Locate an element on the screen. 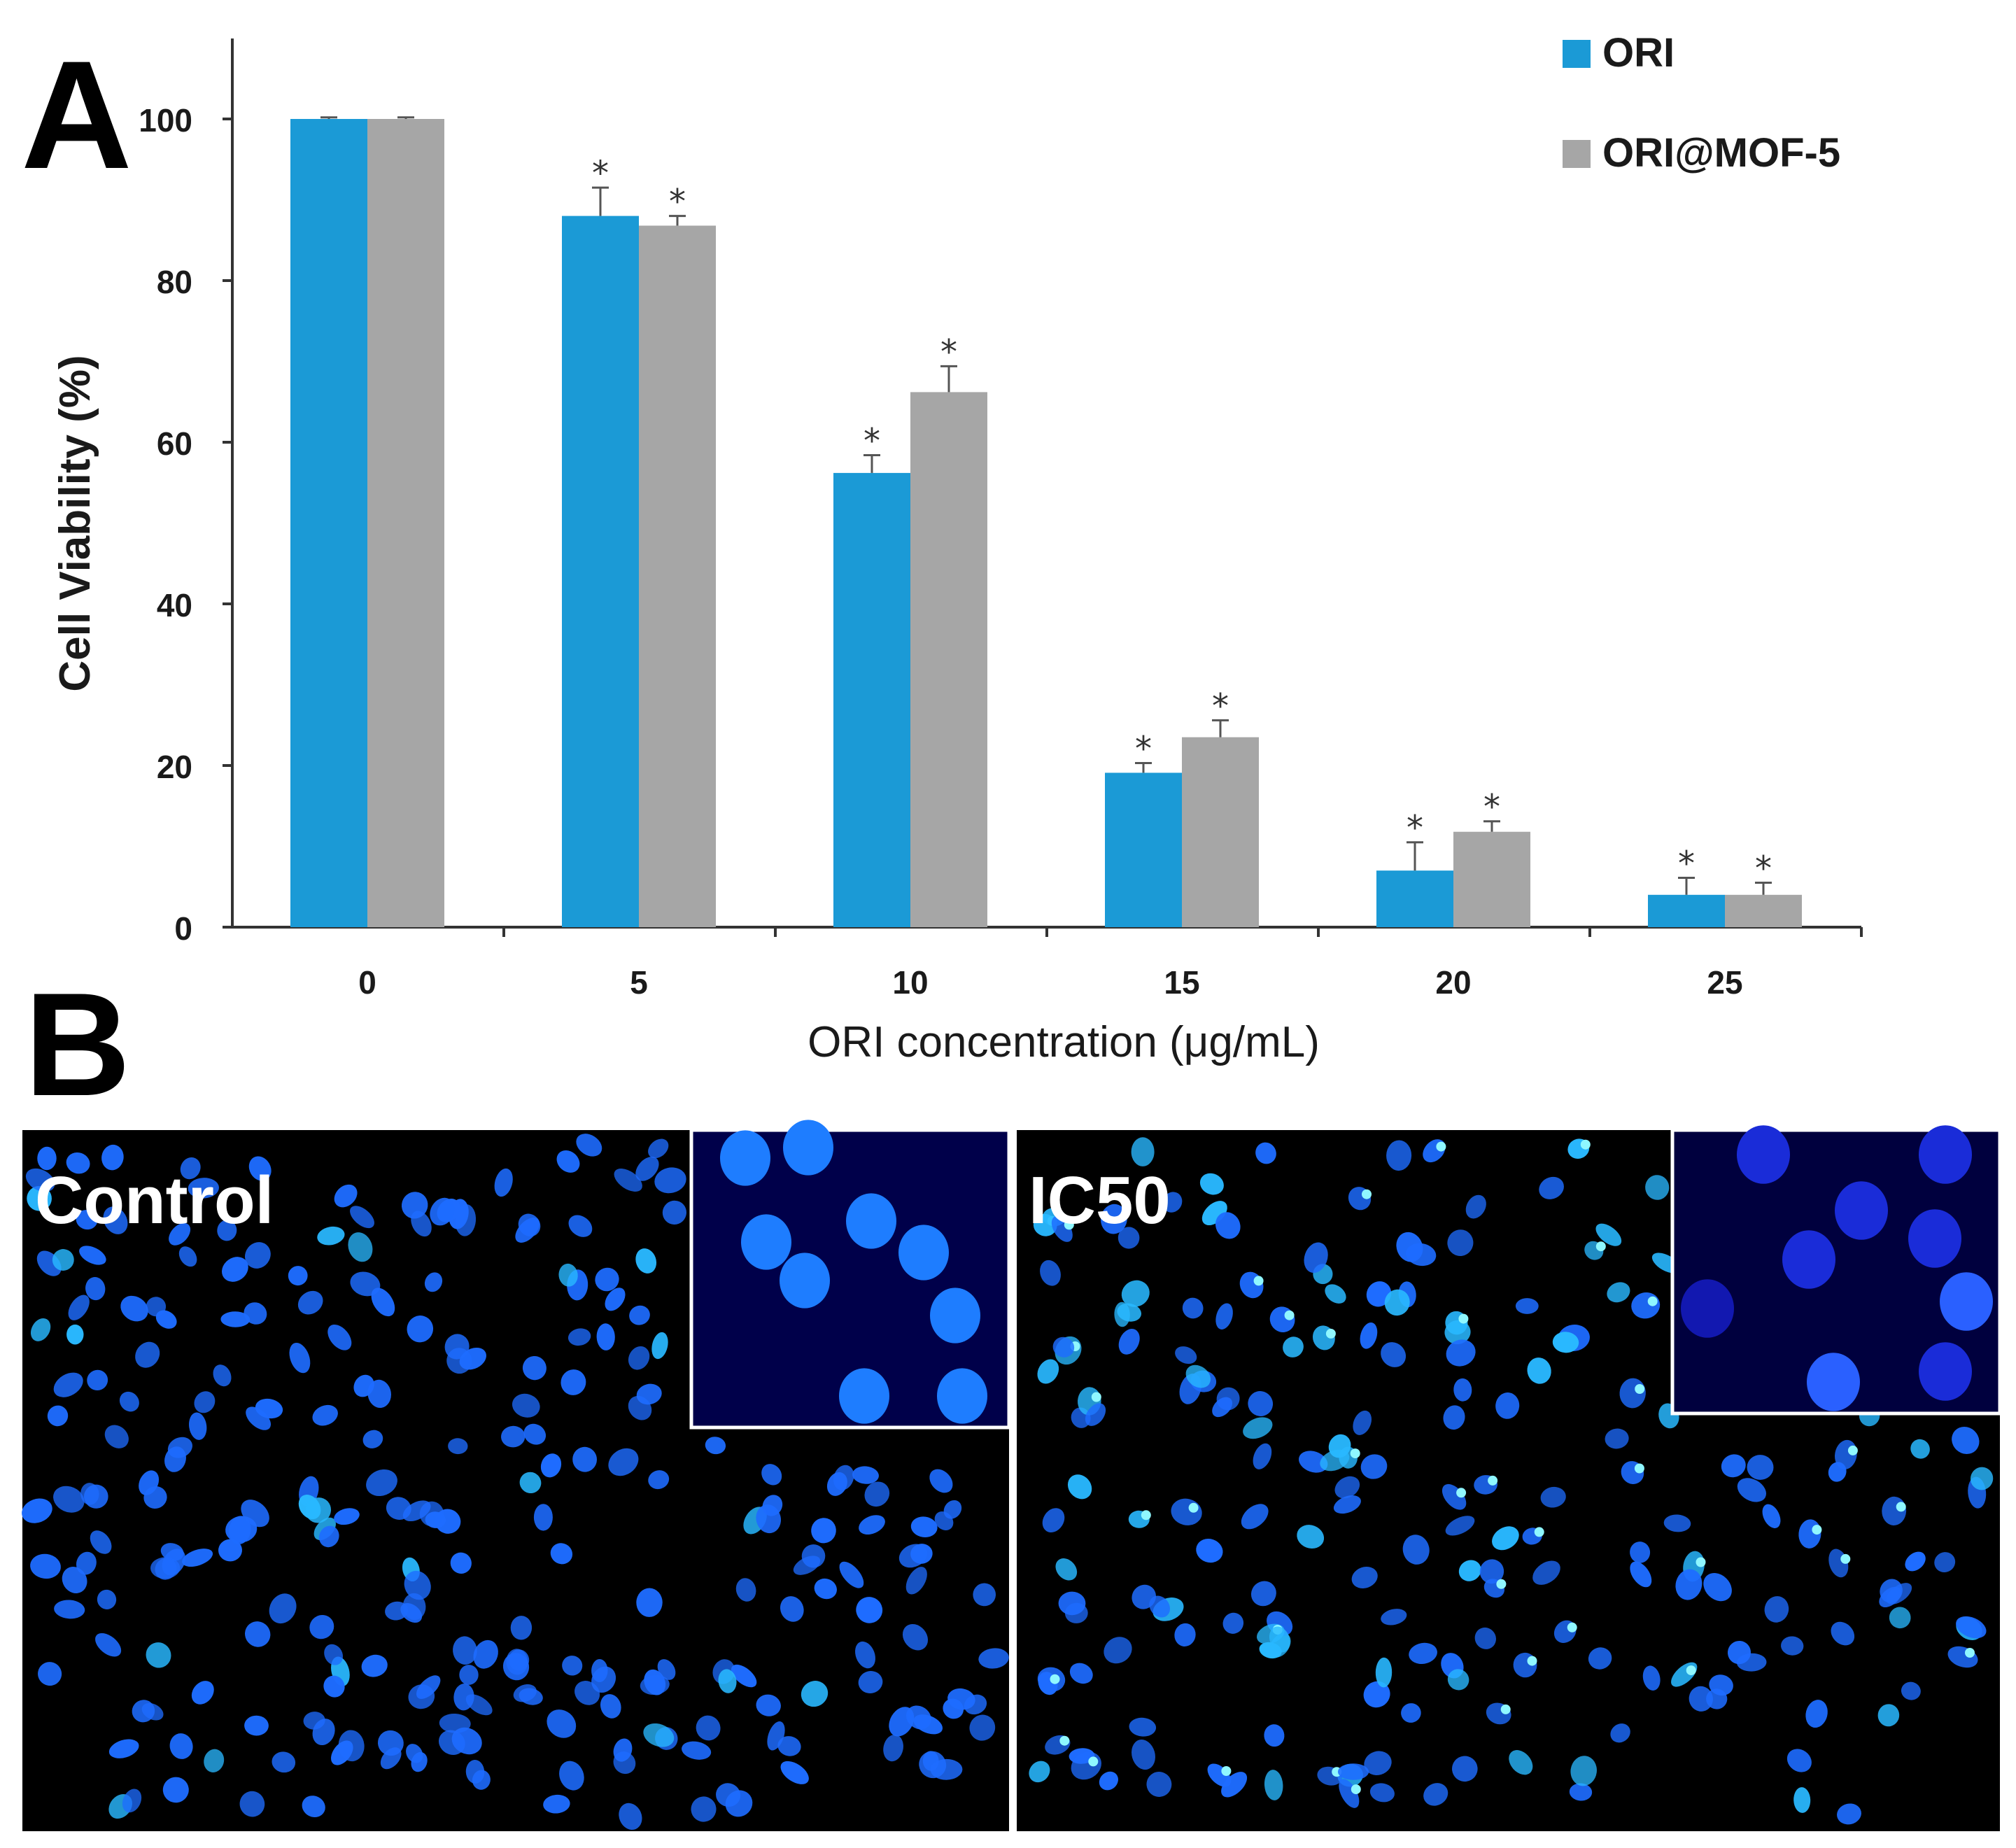  legend-swatch-ori-mof5 is located at coordinates (1577, 154).